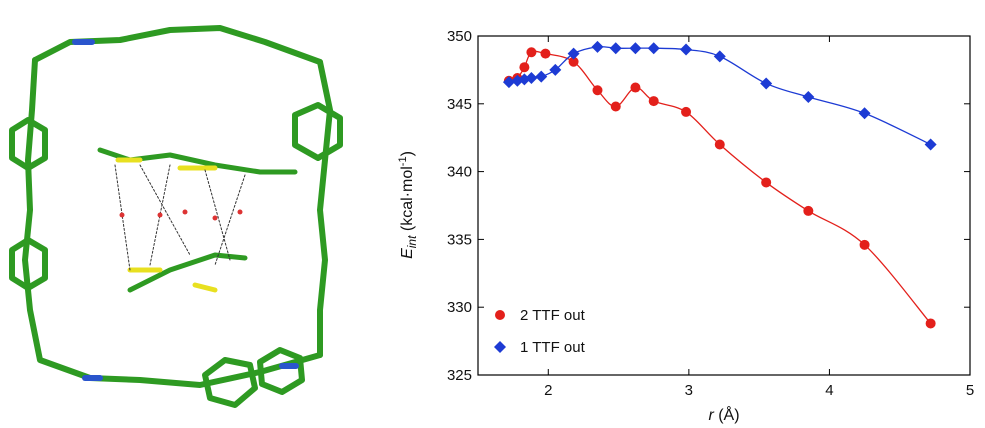  I want to click on x-tick-label: 2, so click(548, 390).